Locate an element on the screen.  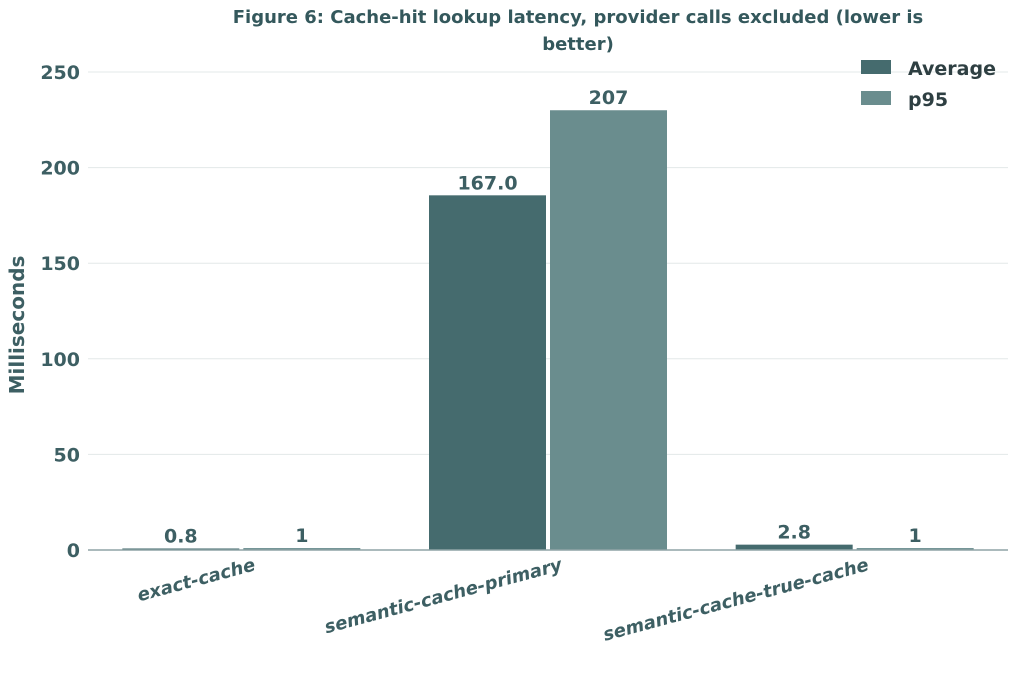
y-tick-label: 250 is located at coordinates (60, 73).